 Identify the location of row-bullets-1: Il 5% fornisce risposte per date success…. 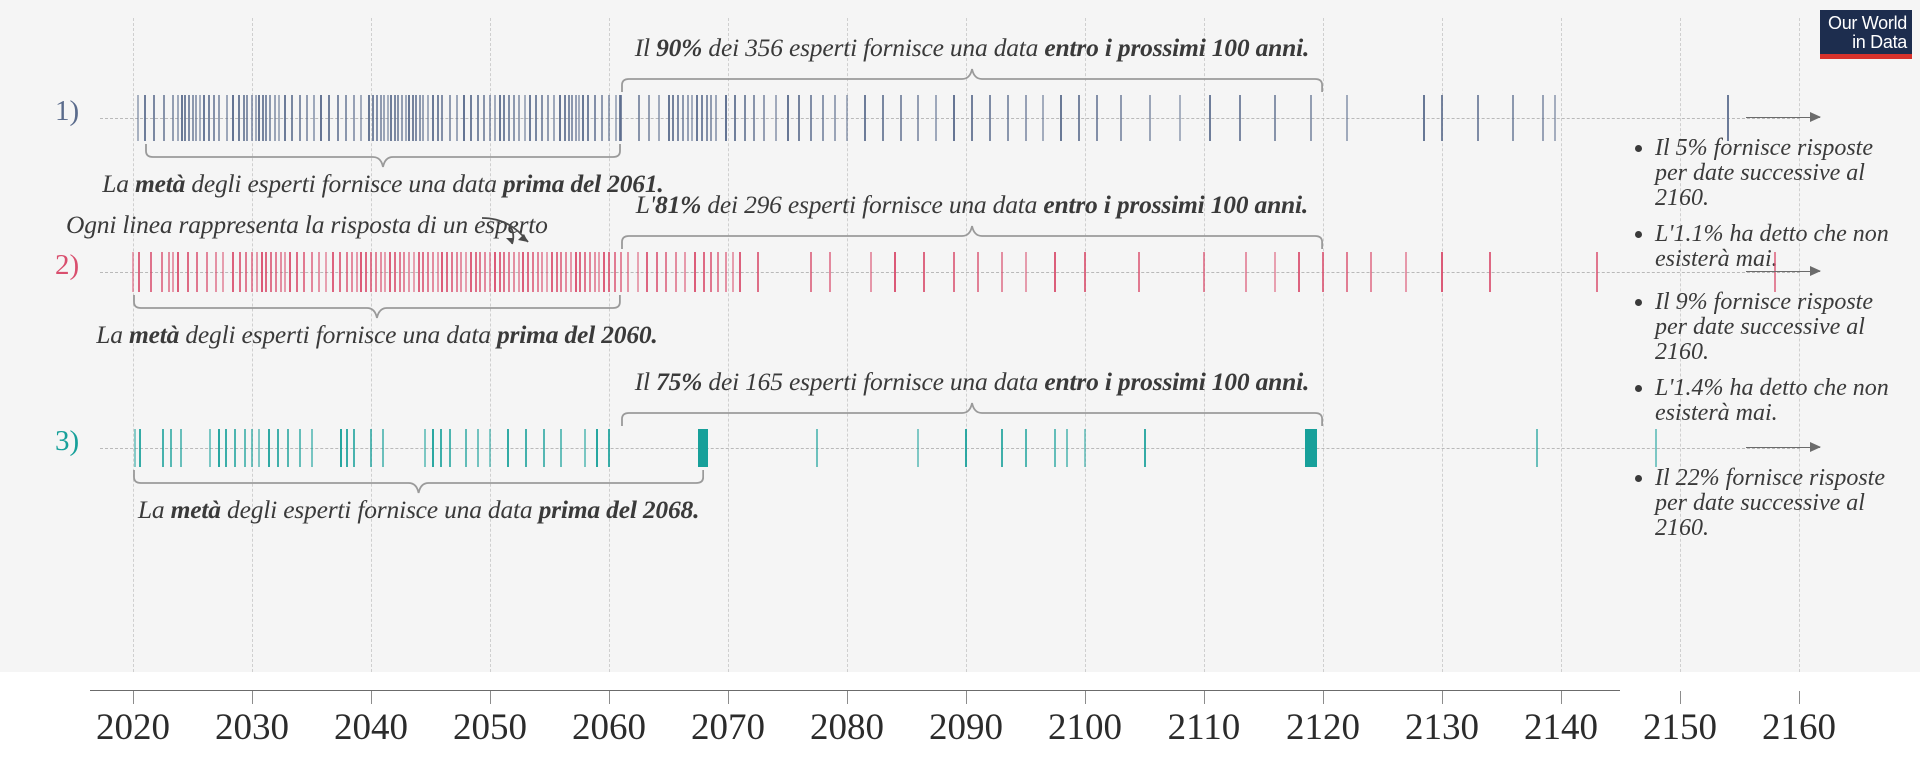
(1770, 209).